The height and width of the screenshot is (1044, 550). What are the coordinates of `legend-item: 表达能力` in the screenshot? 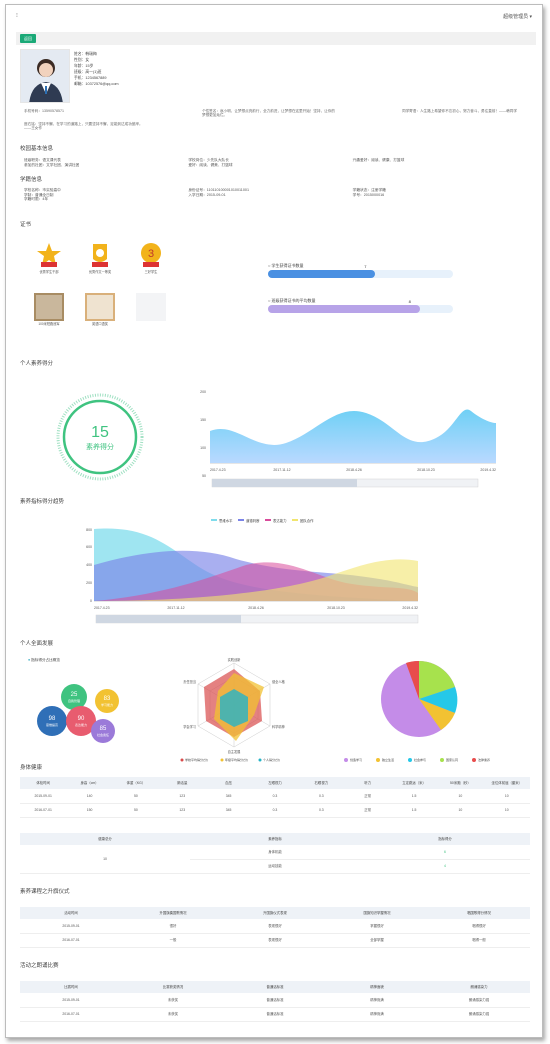 It's located at (280, 520).